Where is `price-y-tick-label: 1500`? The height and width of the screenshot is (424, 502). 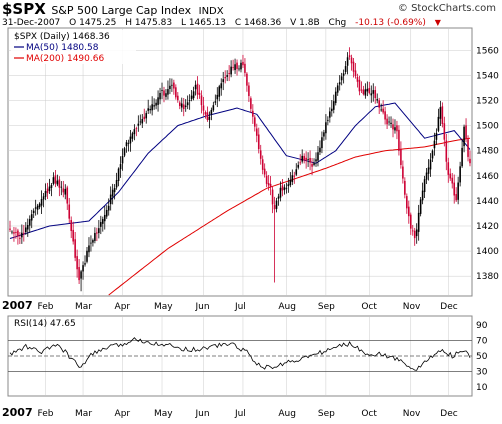
price-y-tick-label: 1500 is located at coordinates (487, 127).